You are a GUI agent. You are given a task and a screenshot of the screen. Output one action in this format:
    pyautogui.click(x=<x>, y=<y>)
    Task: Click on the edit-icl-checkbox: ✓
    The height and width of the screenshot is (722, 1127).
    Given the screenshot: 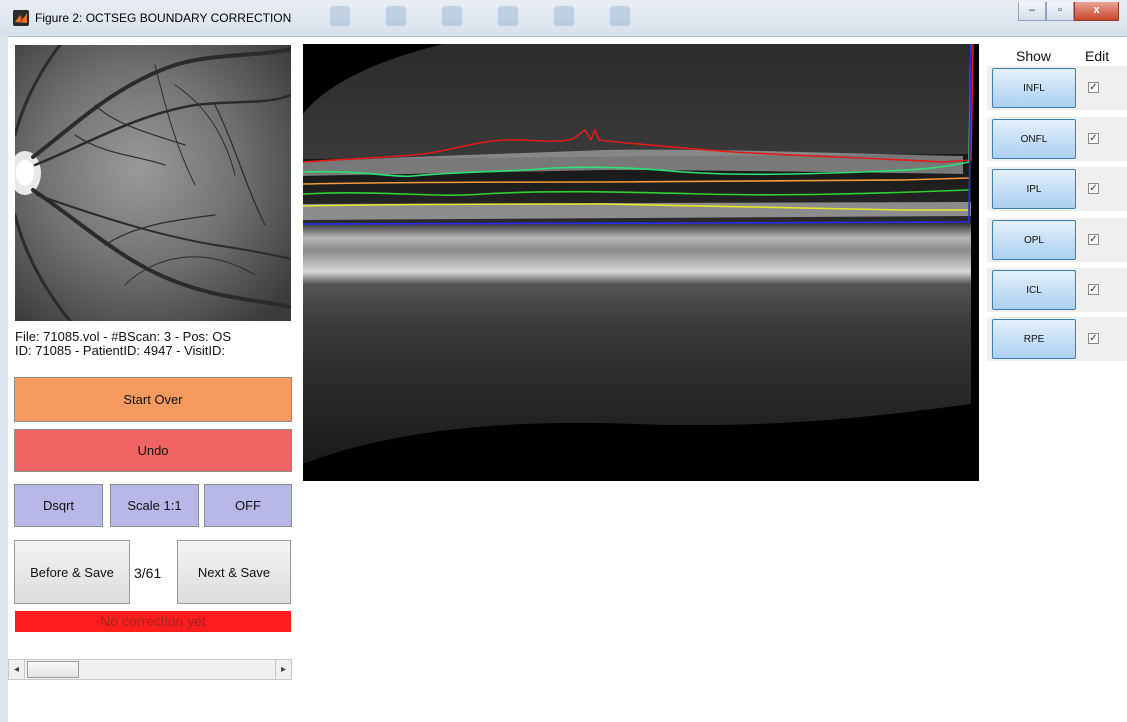 What is the action you would take?
    pyautogui.click(x=1093, y=289)
    